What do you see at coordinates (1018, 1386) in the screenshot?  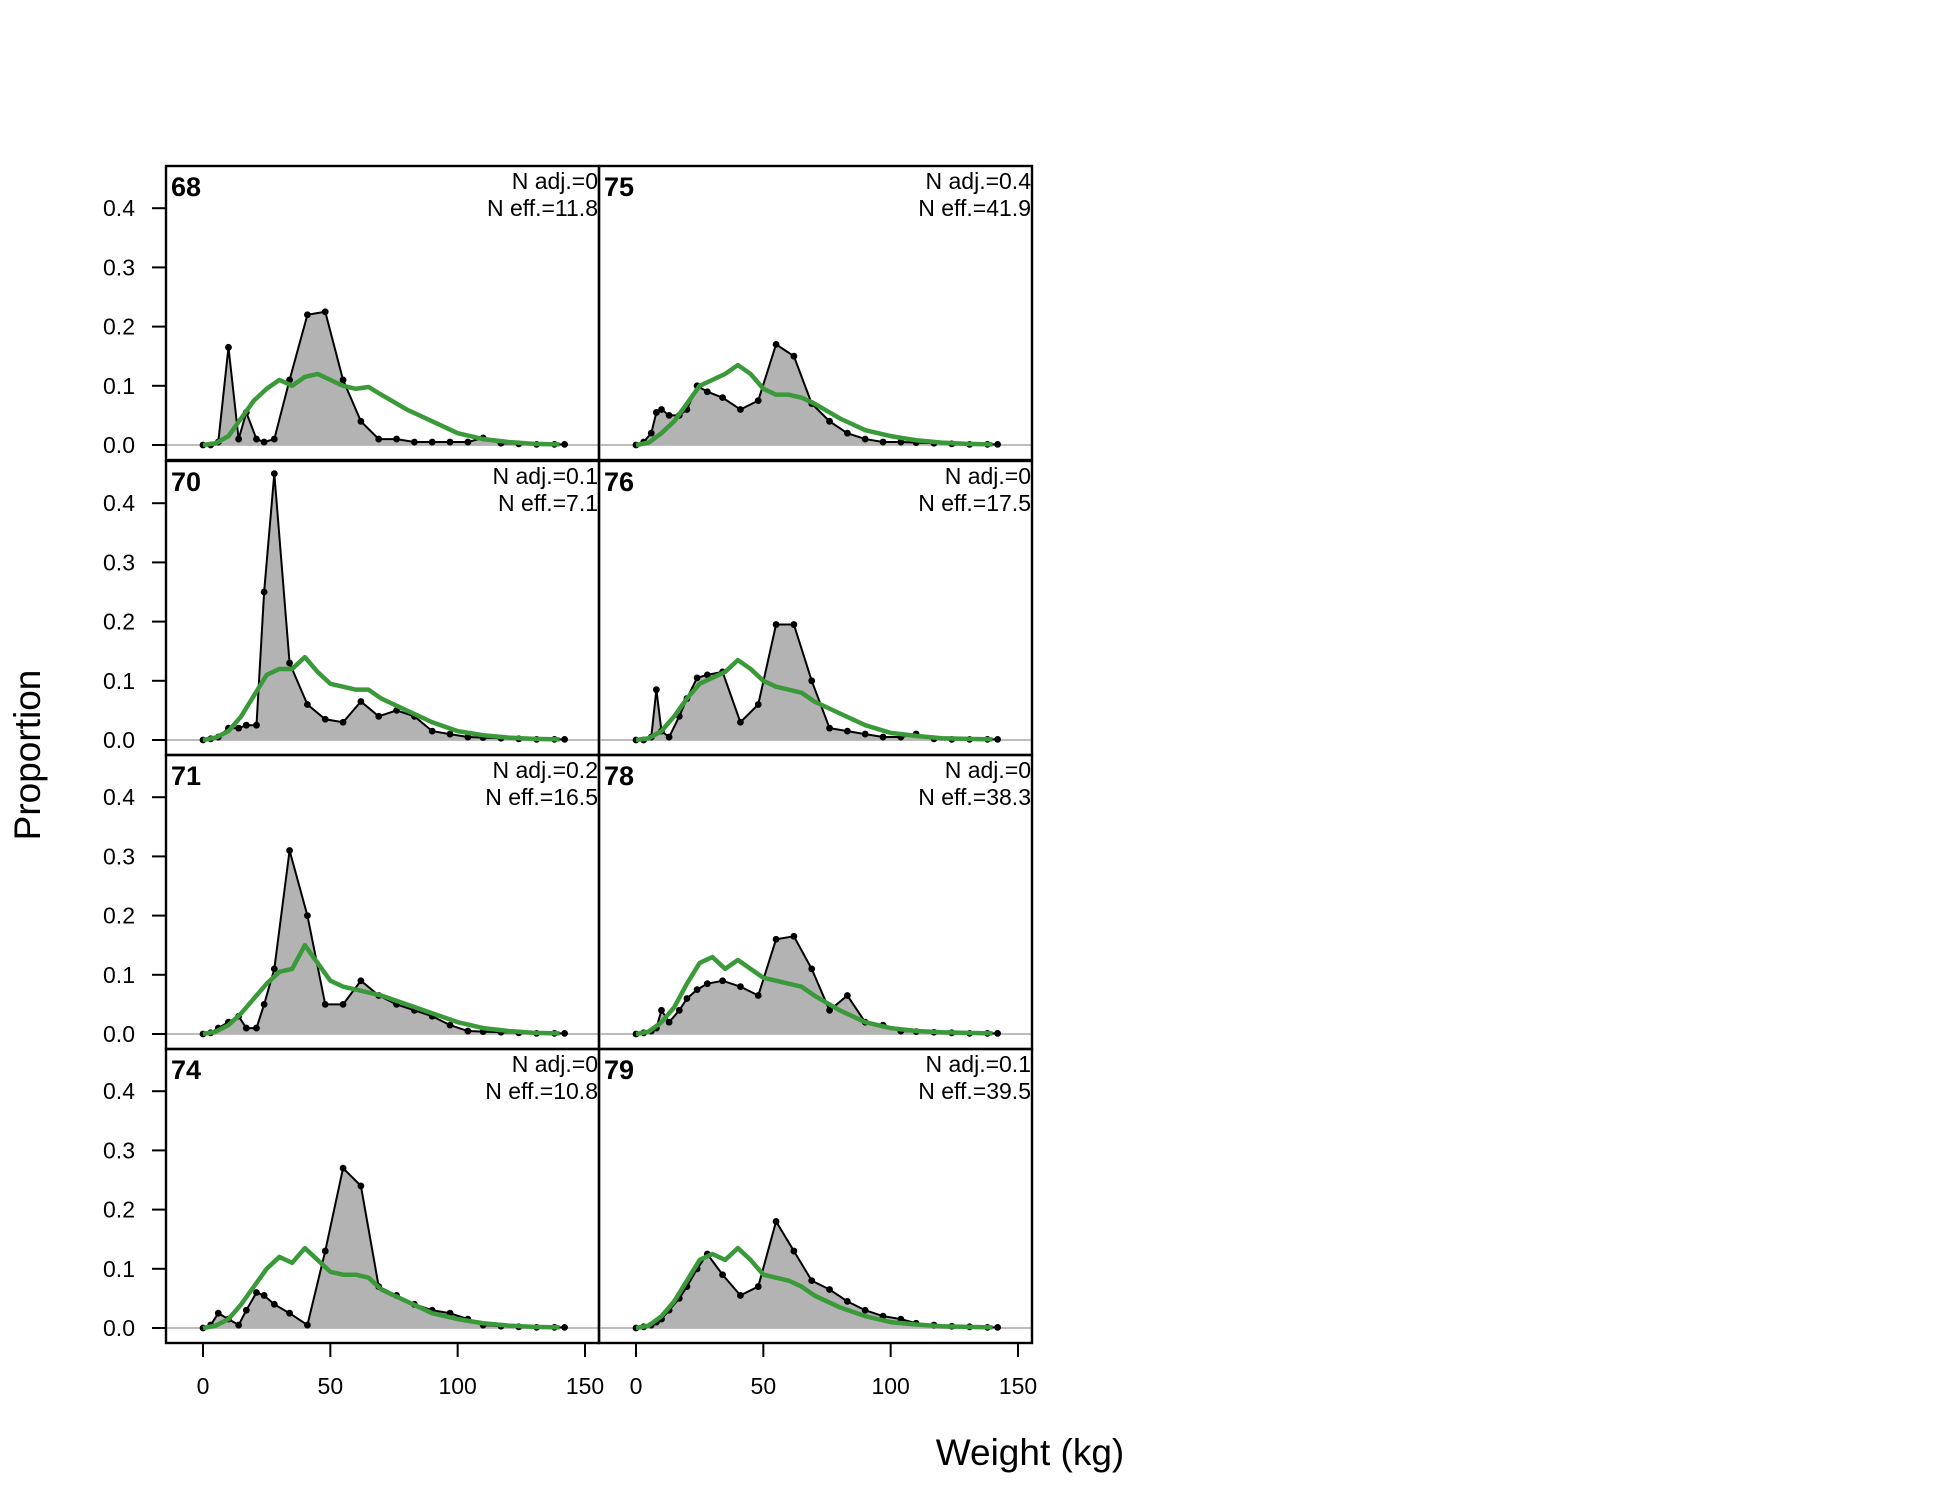 I see `x-tick-label: 150` at bounding box center [1018, 1386].